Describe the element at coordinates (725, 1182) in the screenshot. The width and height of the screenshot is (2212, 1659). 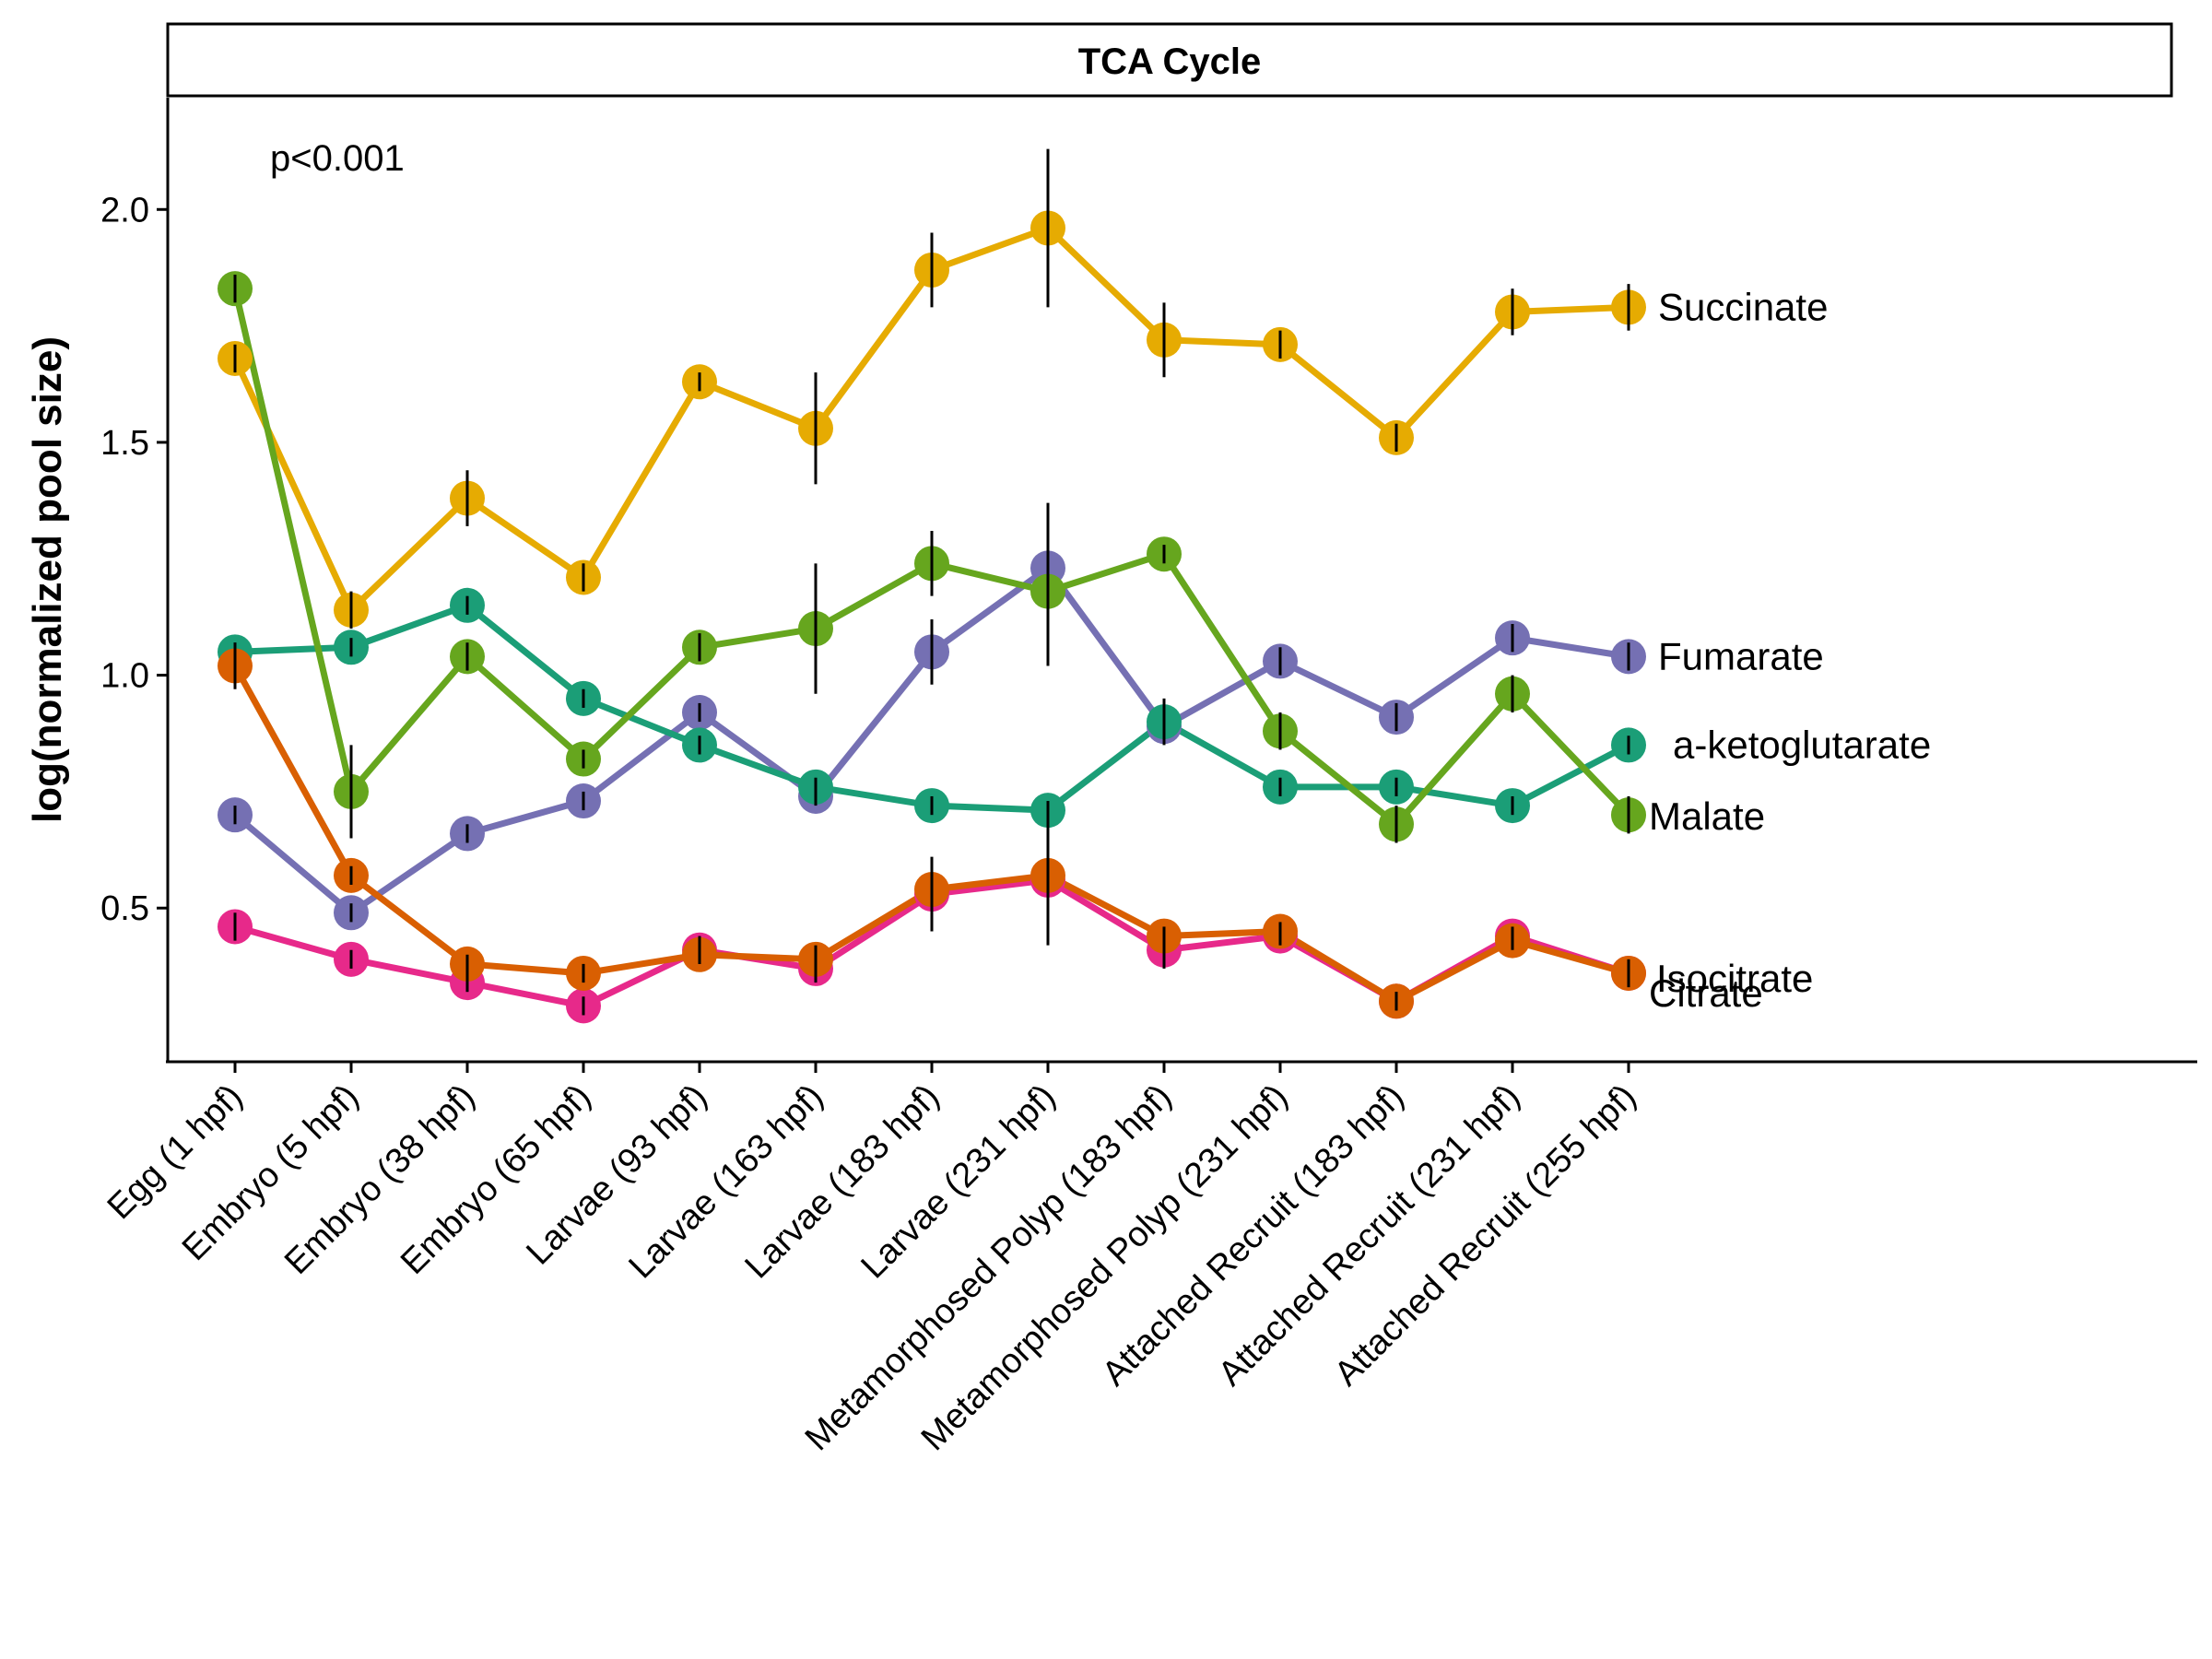
I see `x-tick-label: Larvae (163 hpf)` at that location.